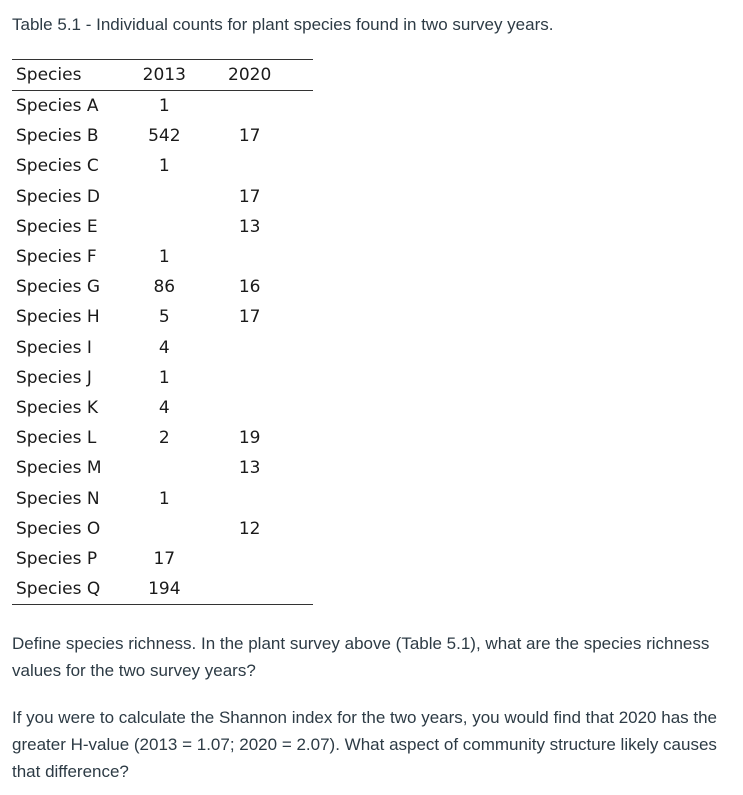 The width and height of the screenshot is (743, 795). I want to click on table-row: Species O 12, so click(162, 529).